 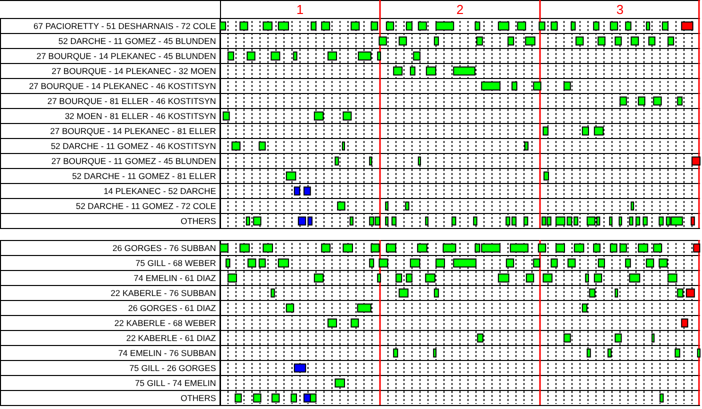 What do you see at coordinates (171, 338) in the screenshot?
I see `y-tick-label: 22 KABERLE - 61 DIAZ` at bounding box center [171, 338].